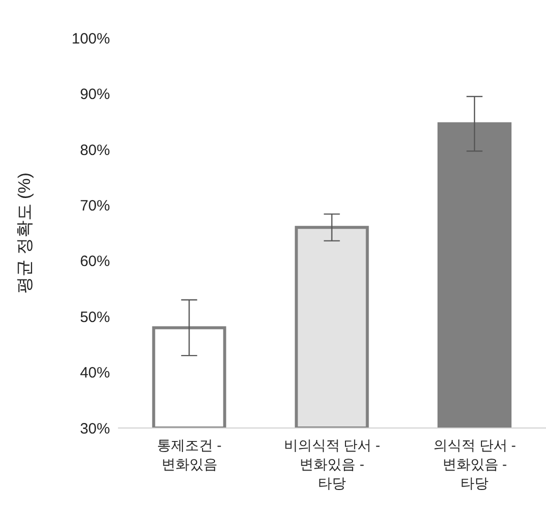  Describe the element at coordinates (95, 261) in the screenshot. I see `y-tick-label: 60%` at that location.